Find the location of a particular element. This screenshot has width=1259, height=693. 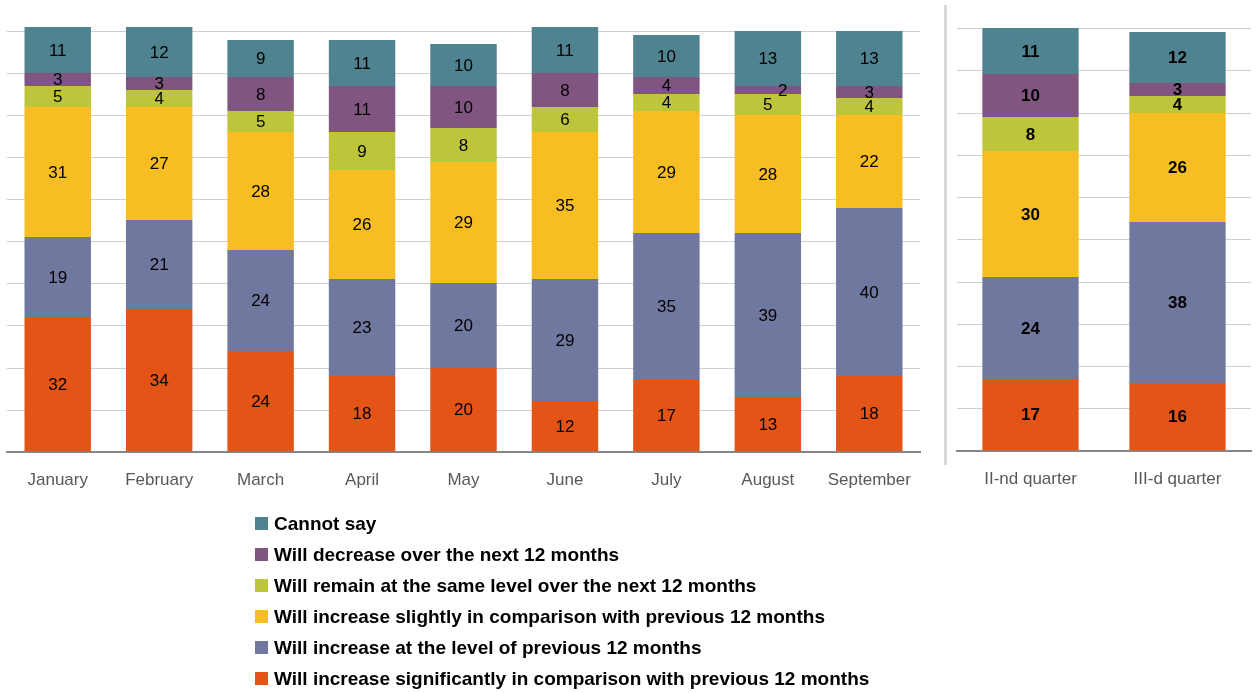

data-label: 19 is located at coordinates (58, 277).